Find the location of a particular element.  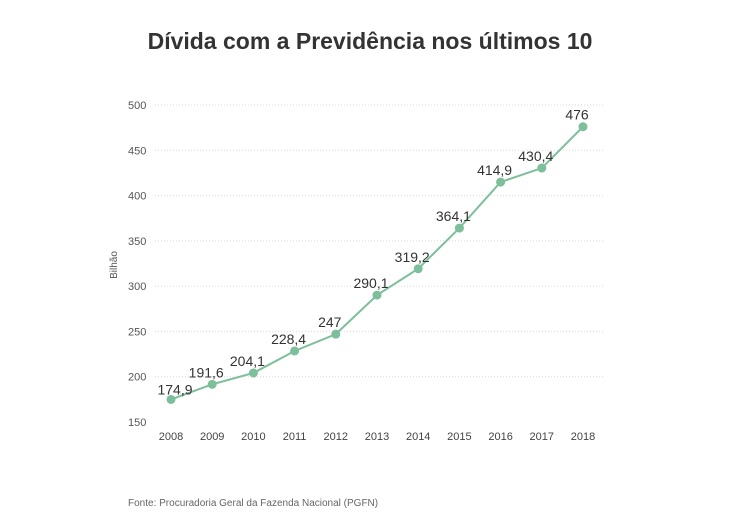

data-label: 364,1 is located at coordinates (453, 216).